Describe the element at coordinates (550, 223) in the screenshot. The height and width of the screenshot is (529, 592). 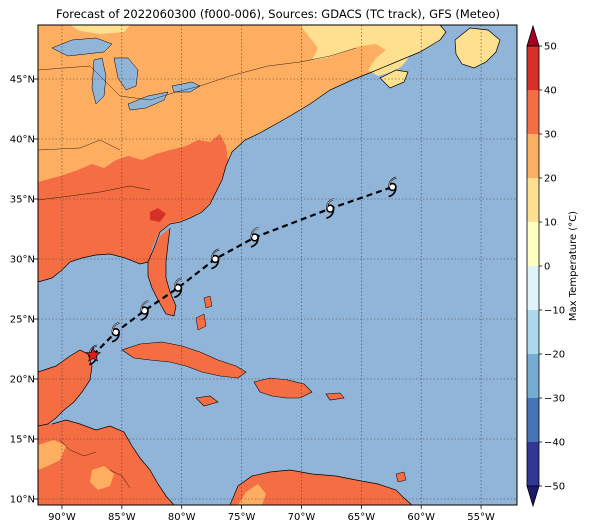
I see `colorbar-tick-label: 10` at that location.